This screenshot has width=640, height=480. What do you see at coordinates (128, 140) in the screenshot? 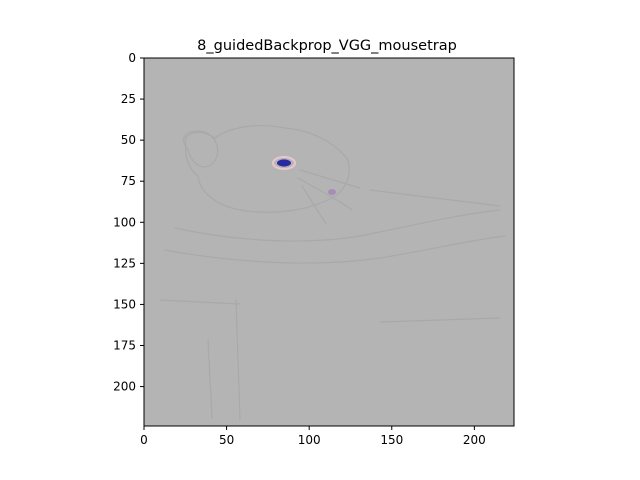
I see `y-tick-label: 50` at bounding box center [128, 140].